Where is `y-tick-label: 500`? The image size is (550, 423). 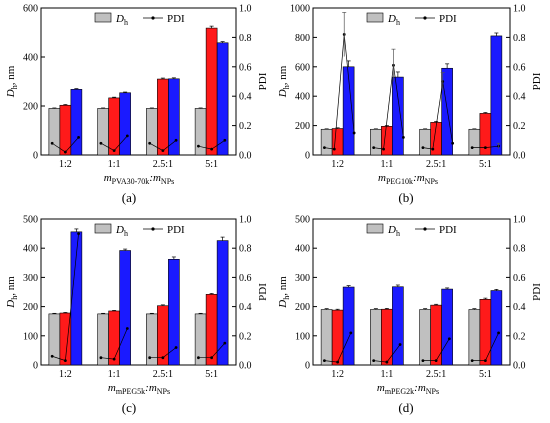 y-tick-label: 500 is located at coordinates (30, 220).